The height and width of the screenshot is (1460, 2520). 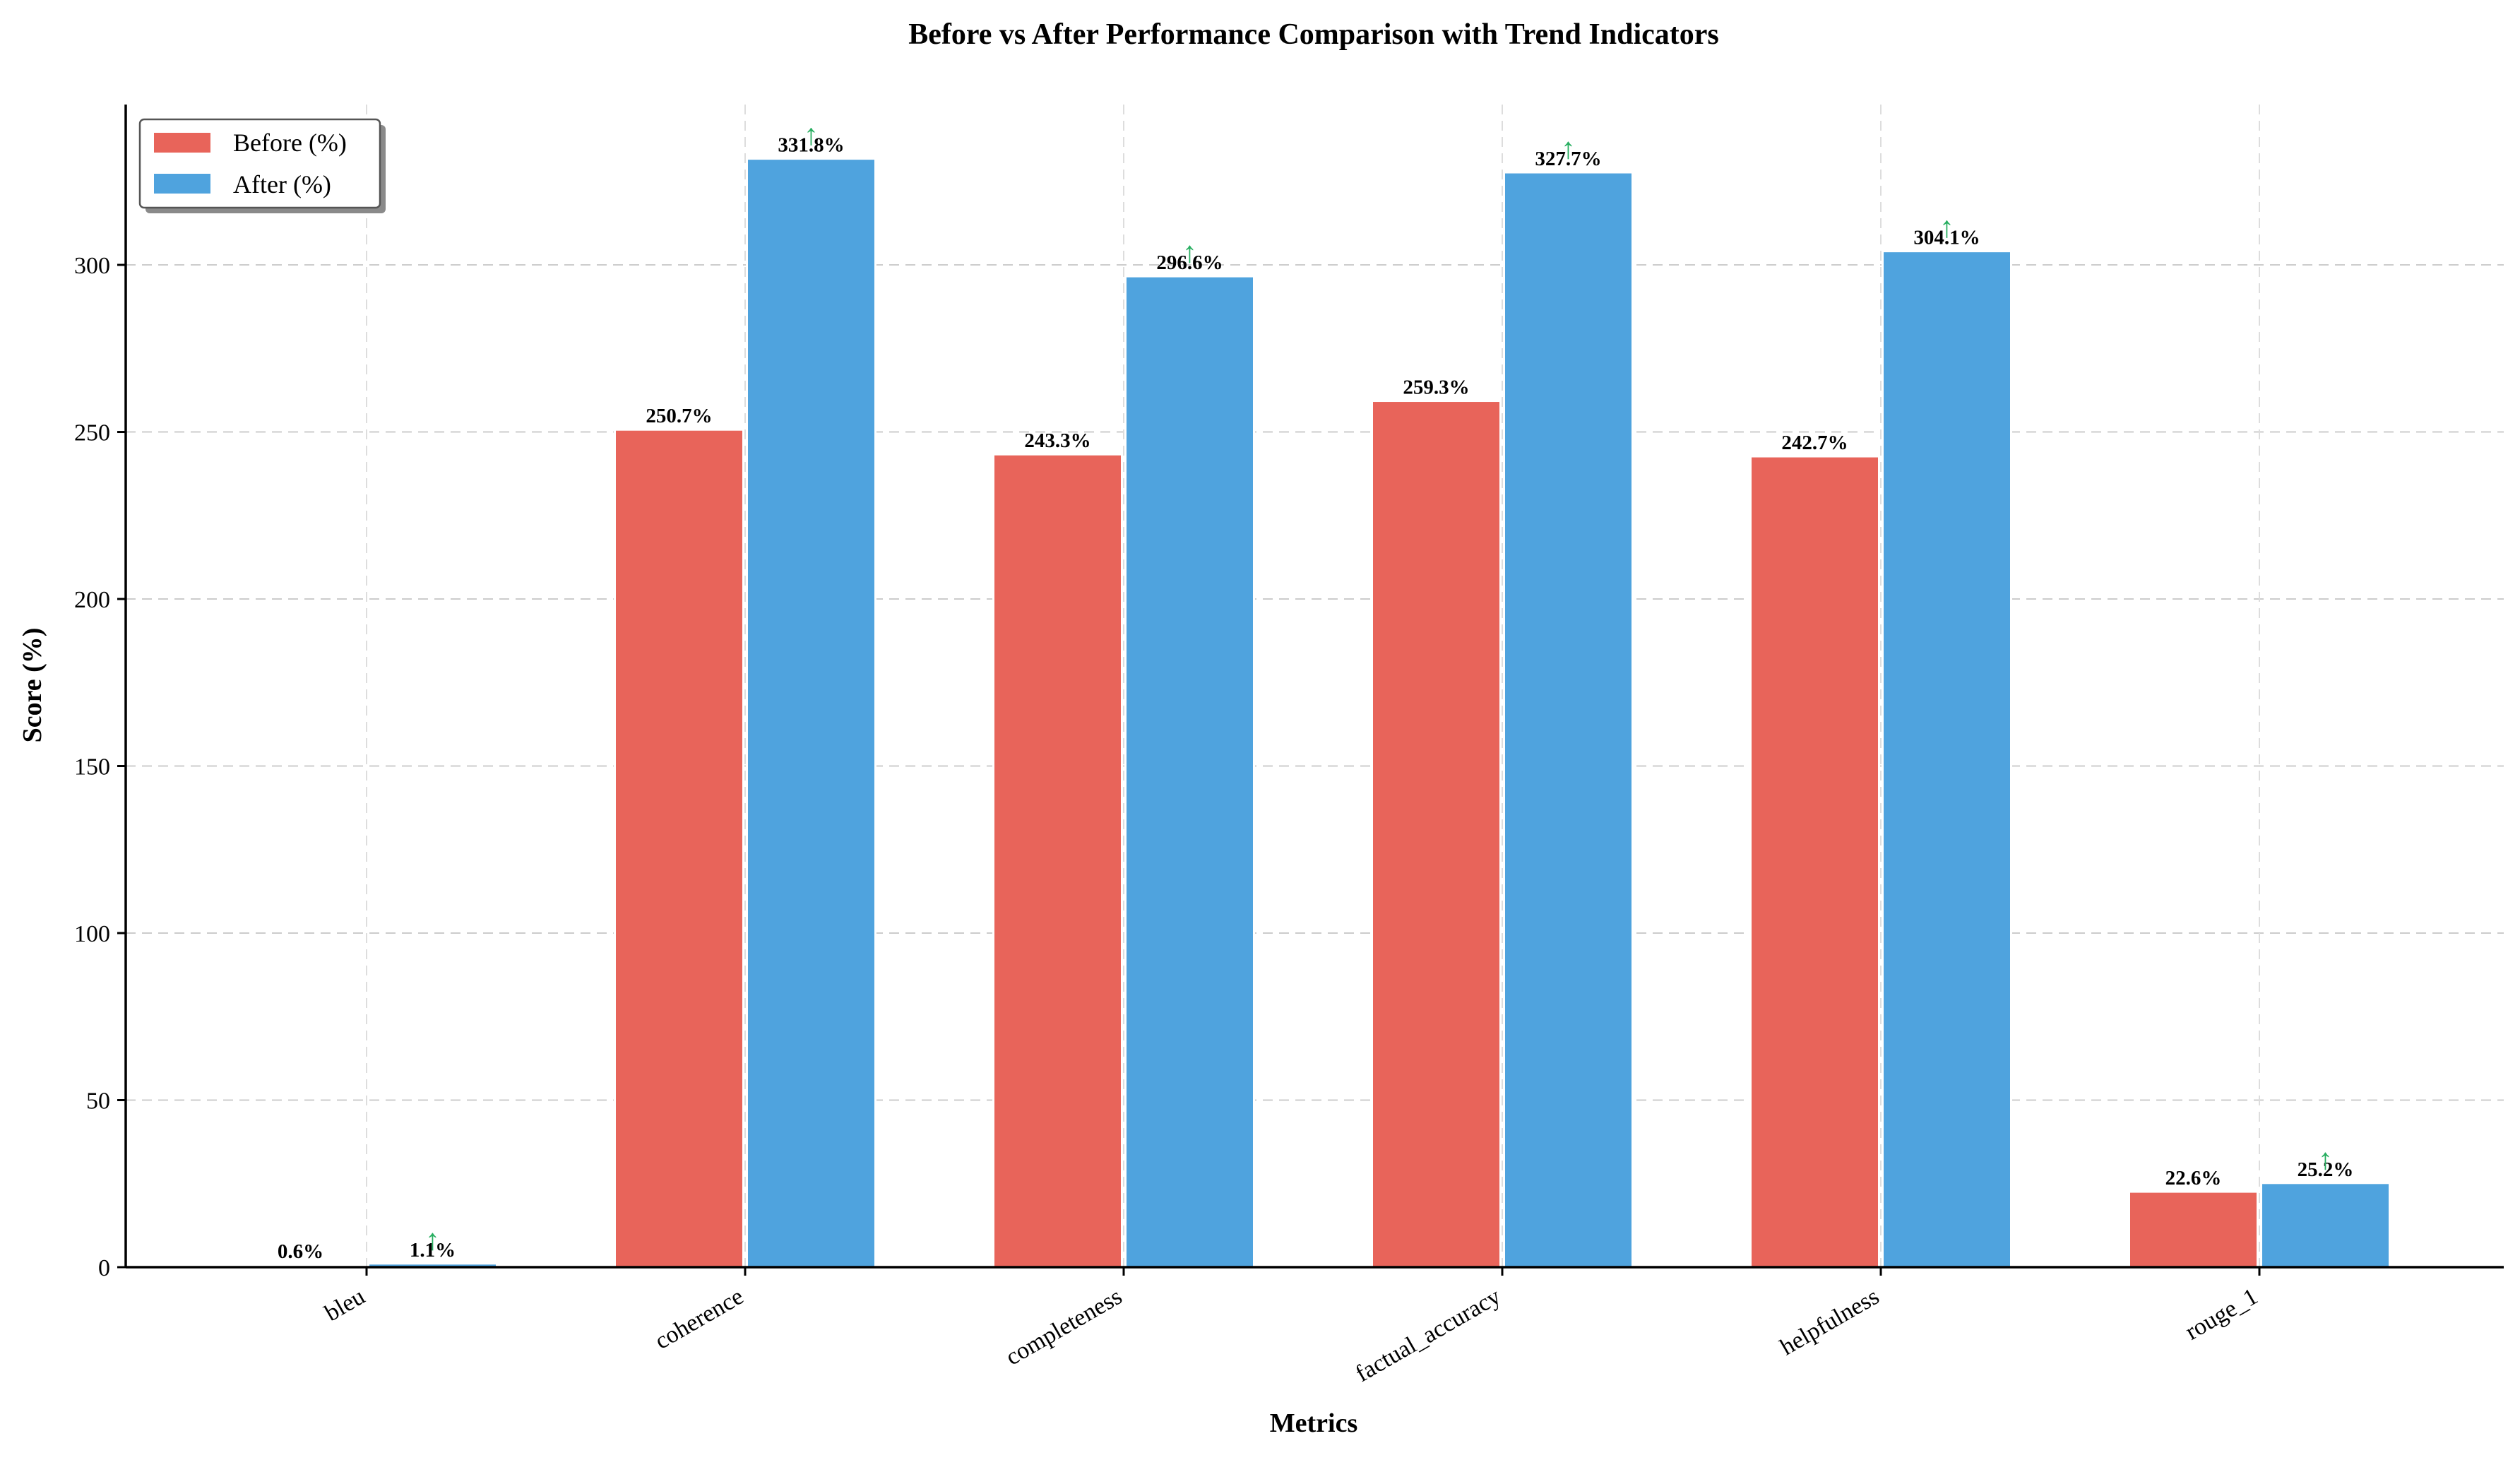 What do you see at coordinates (104, 1268) in the screenshot?
I see `y-tick-label: 0` at bounding box center [104, 1268].